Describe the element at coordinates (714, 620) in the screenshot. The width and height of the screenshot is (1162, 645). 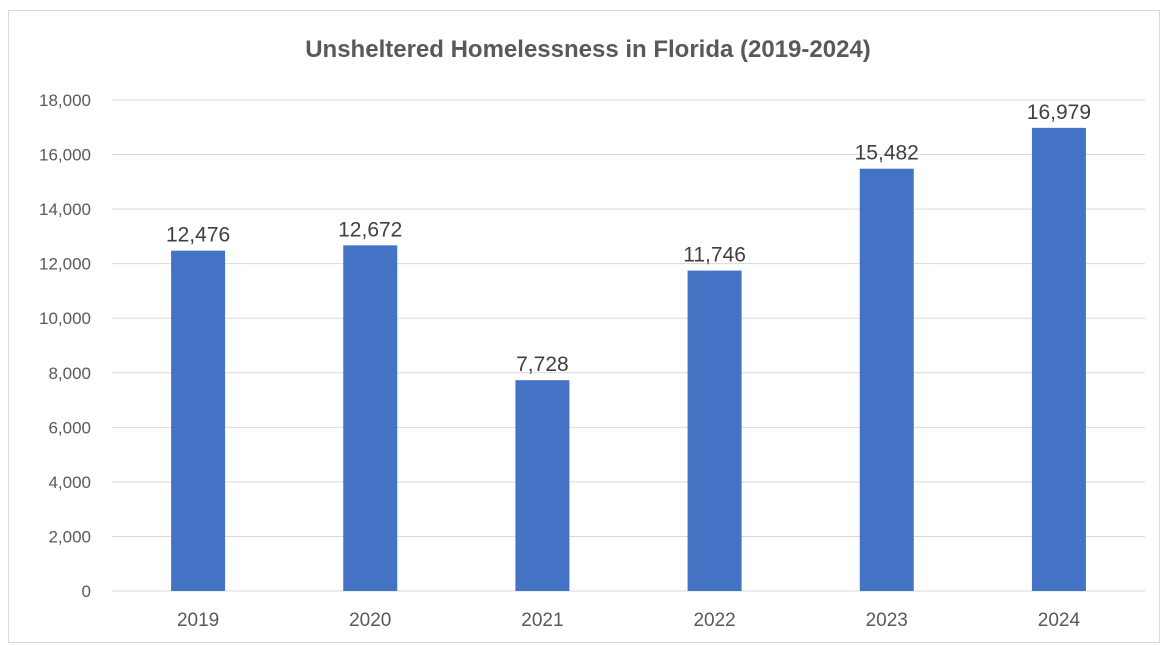
I see `x-tick-label-2022: 2022` at that location.